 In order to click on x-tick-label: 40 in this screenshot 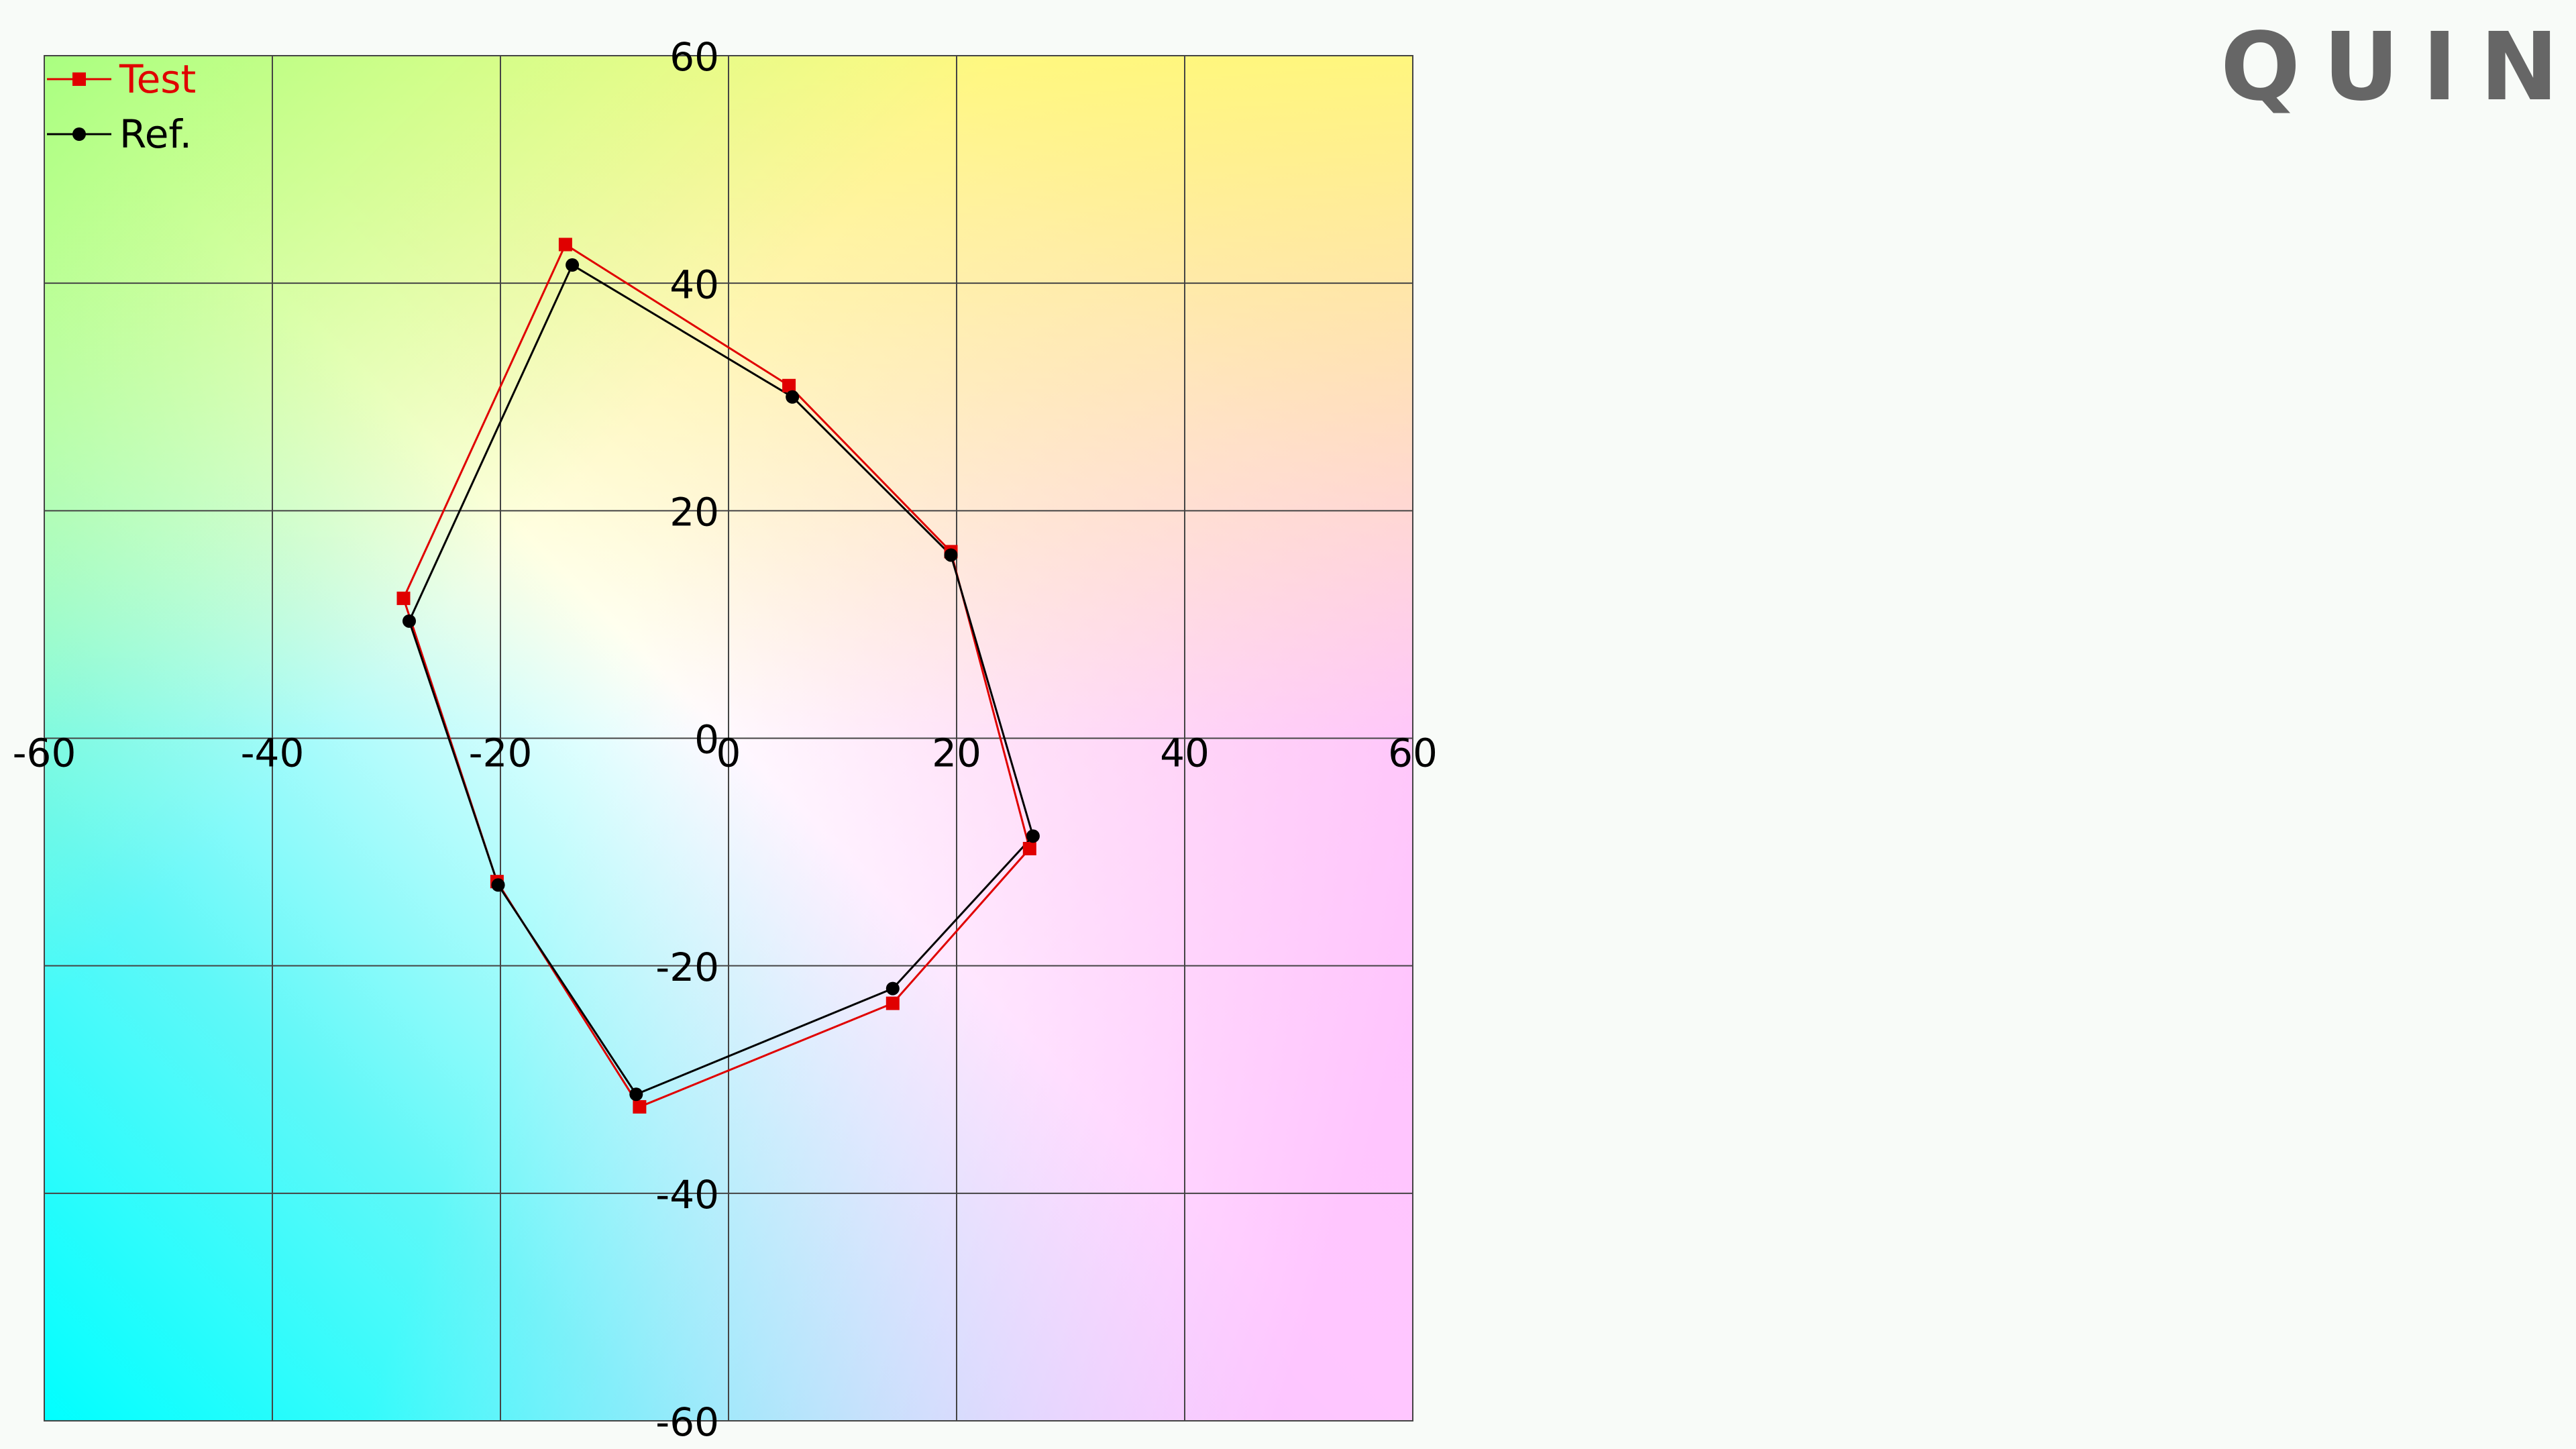, I will do `click(1185, 753)`.